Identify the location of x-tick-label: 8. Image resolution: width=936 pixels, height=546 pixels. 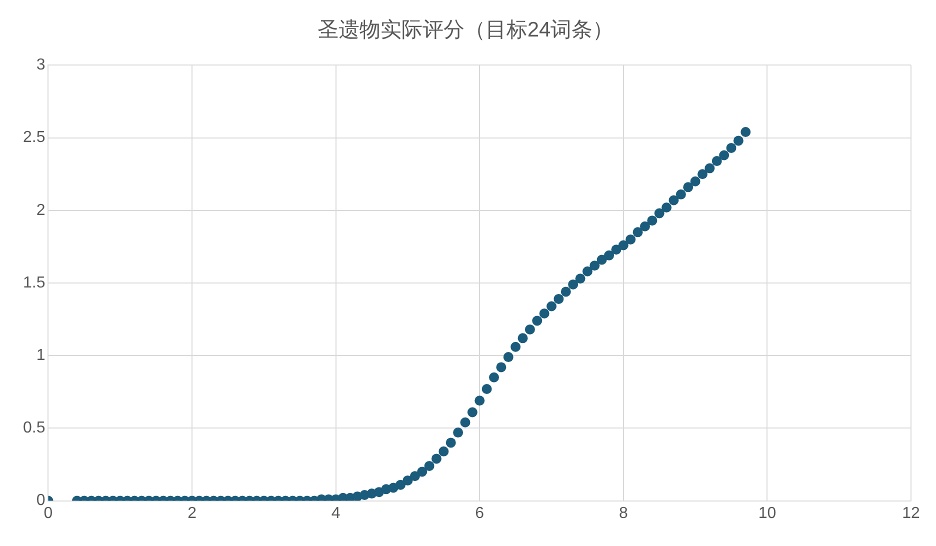
(623, 513).